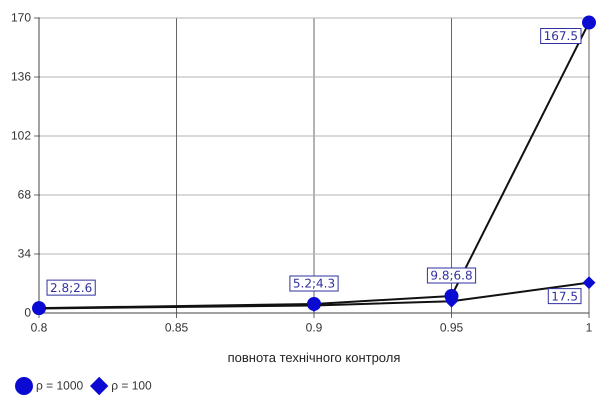 The width and height of the screenshot is (609, 410). I want to click on x-tick-label: 0.8, so click(39, 327).